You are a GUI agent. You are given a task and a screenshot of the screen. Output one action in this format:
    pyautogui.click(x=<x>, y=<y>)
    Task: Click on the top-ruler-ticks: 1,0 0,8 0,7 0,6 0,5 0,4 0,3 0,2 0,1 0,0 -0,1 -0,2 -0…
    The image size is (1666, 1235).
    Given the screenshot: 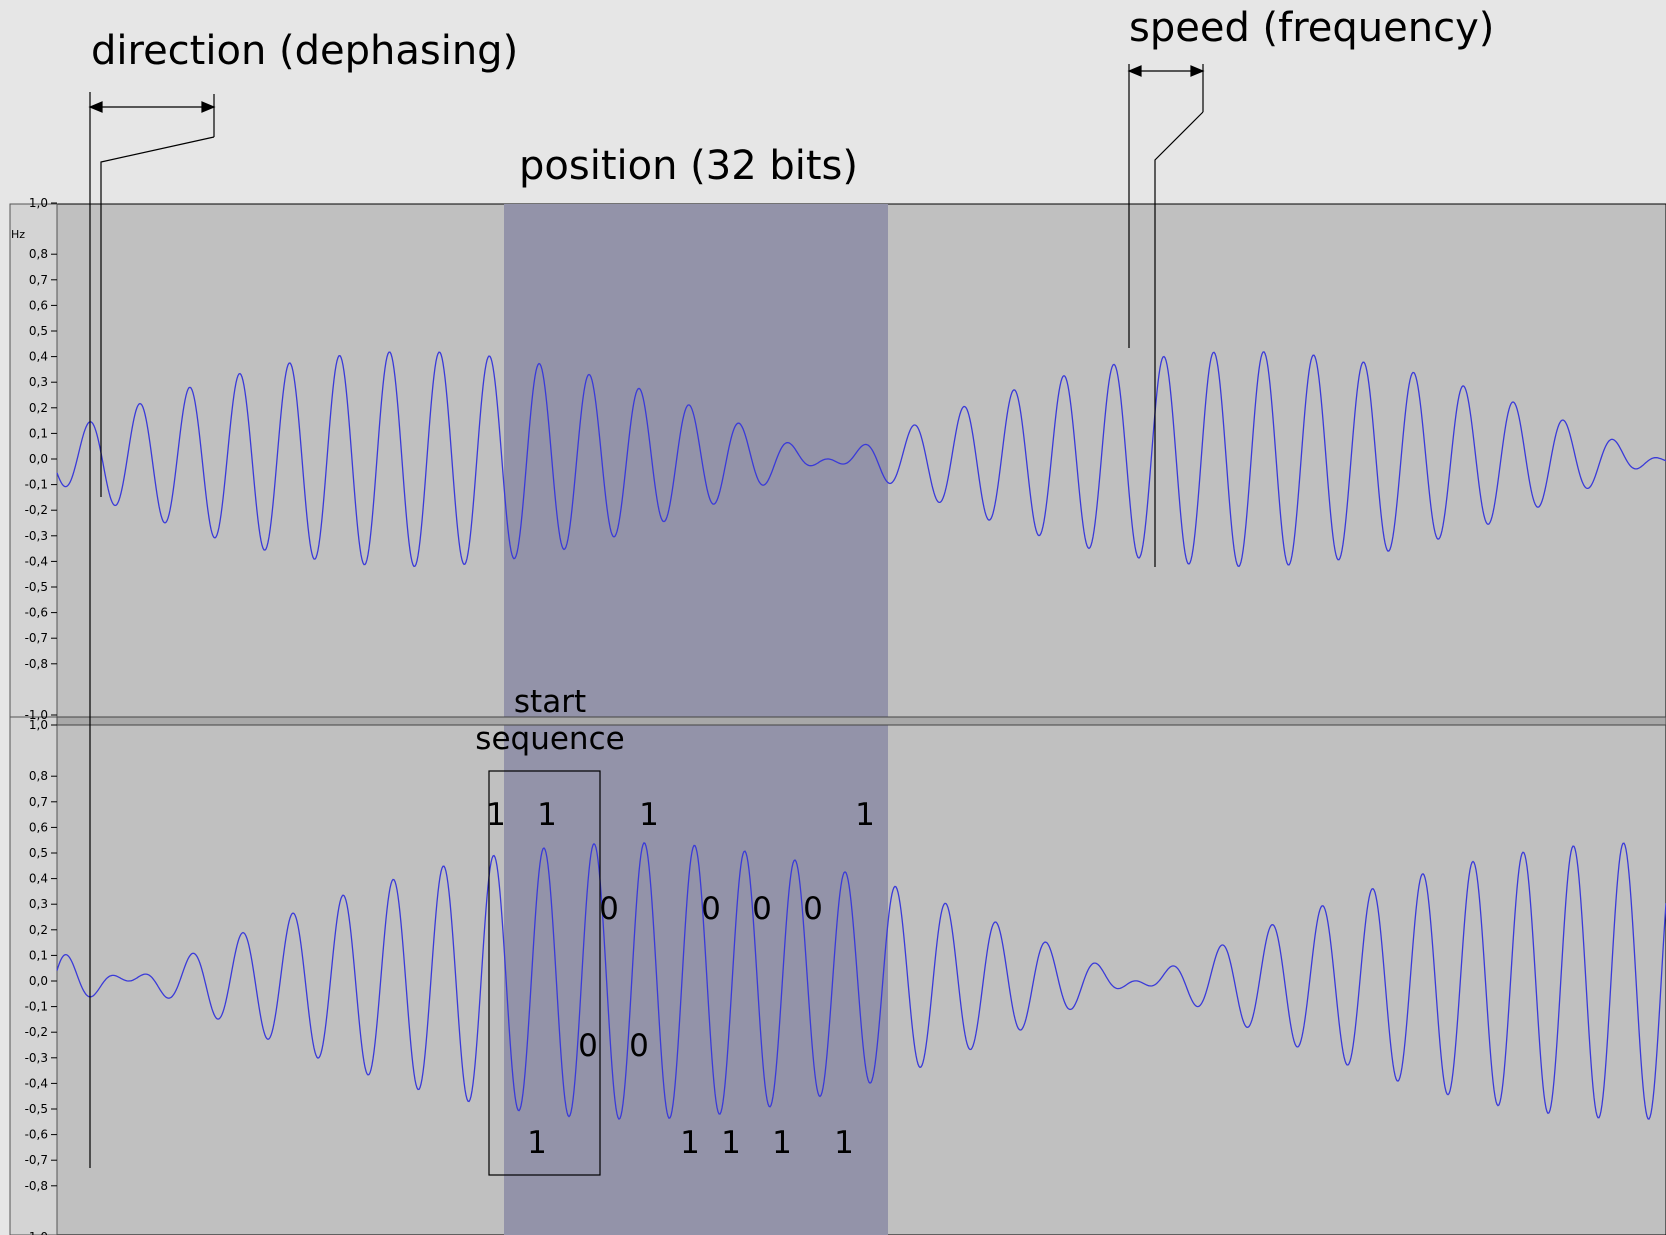 What is the action you would take?
    pyautogui.click(x=41, y=459)
    